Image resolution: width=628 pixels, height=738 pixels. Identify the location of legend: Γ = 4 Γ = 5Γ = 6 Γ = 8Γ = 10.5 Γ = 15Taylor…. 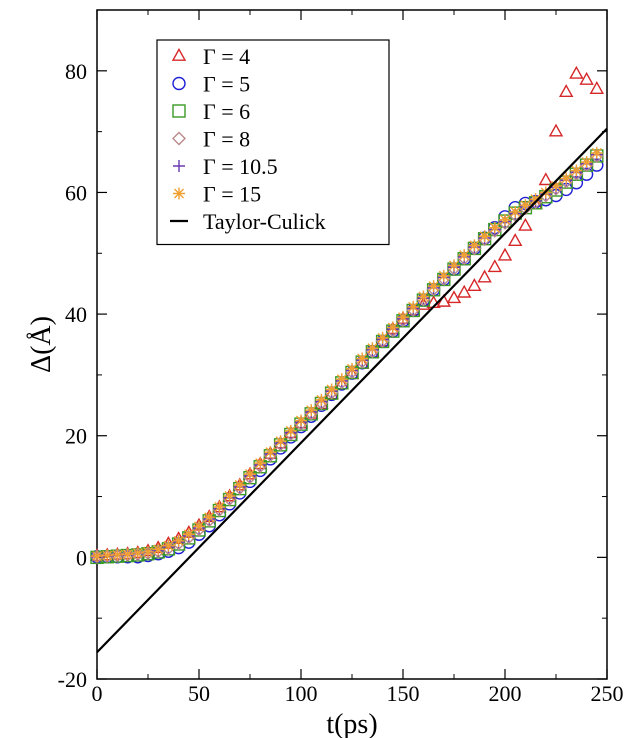
(273, 142).